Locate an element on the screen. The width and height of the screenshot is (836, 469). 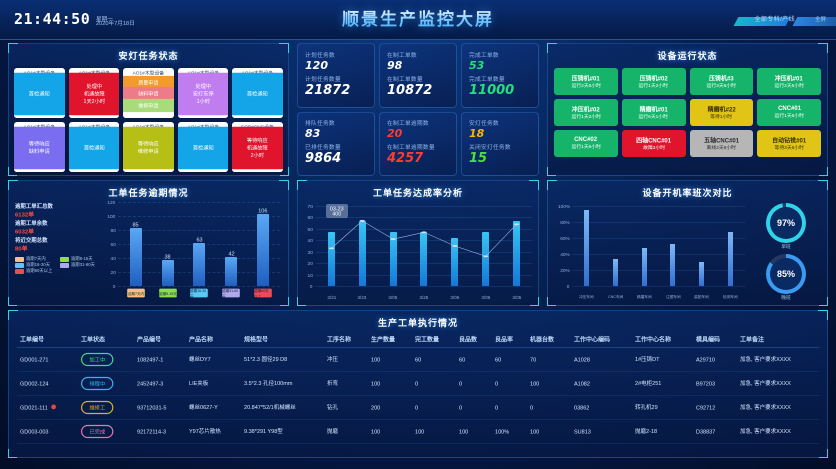
andon-card-body: 处理中 安灯东停 1小时 is located at coordinates (203, 94).